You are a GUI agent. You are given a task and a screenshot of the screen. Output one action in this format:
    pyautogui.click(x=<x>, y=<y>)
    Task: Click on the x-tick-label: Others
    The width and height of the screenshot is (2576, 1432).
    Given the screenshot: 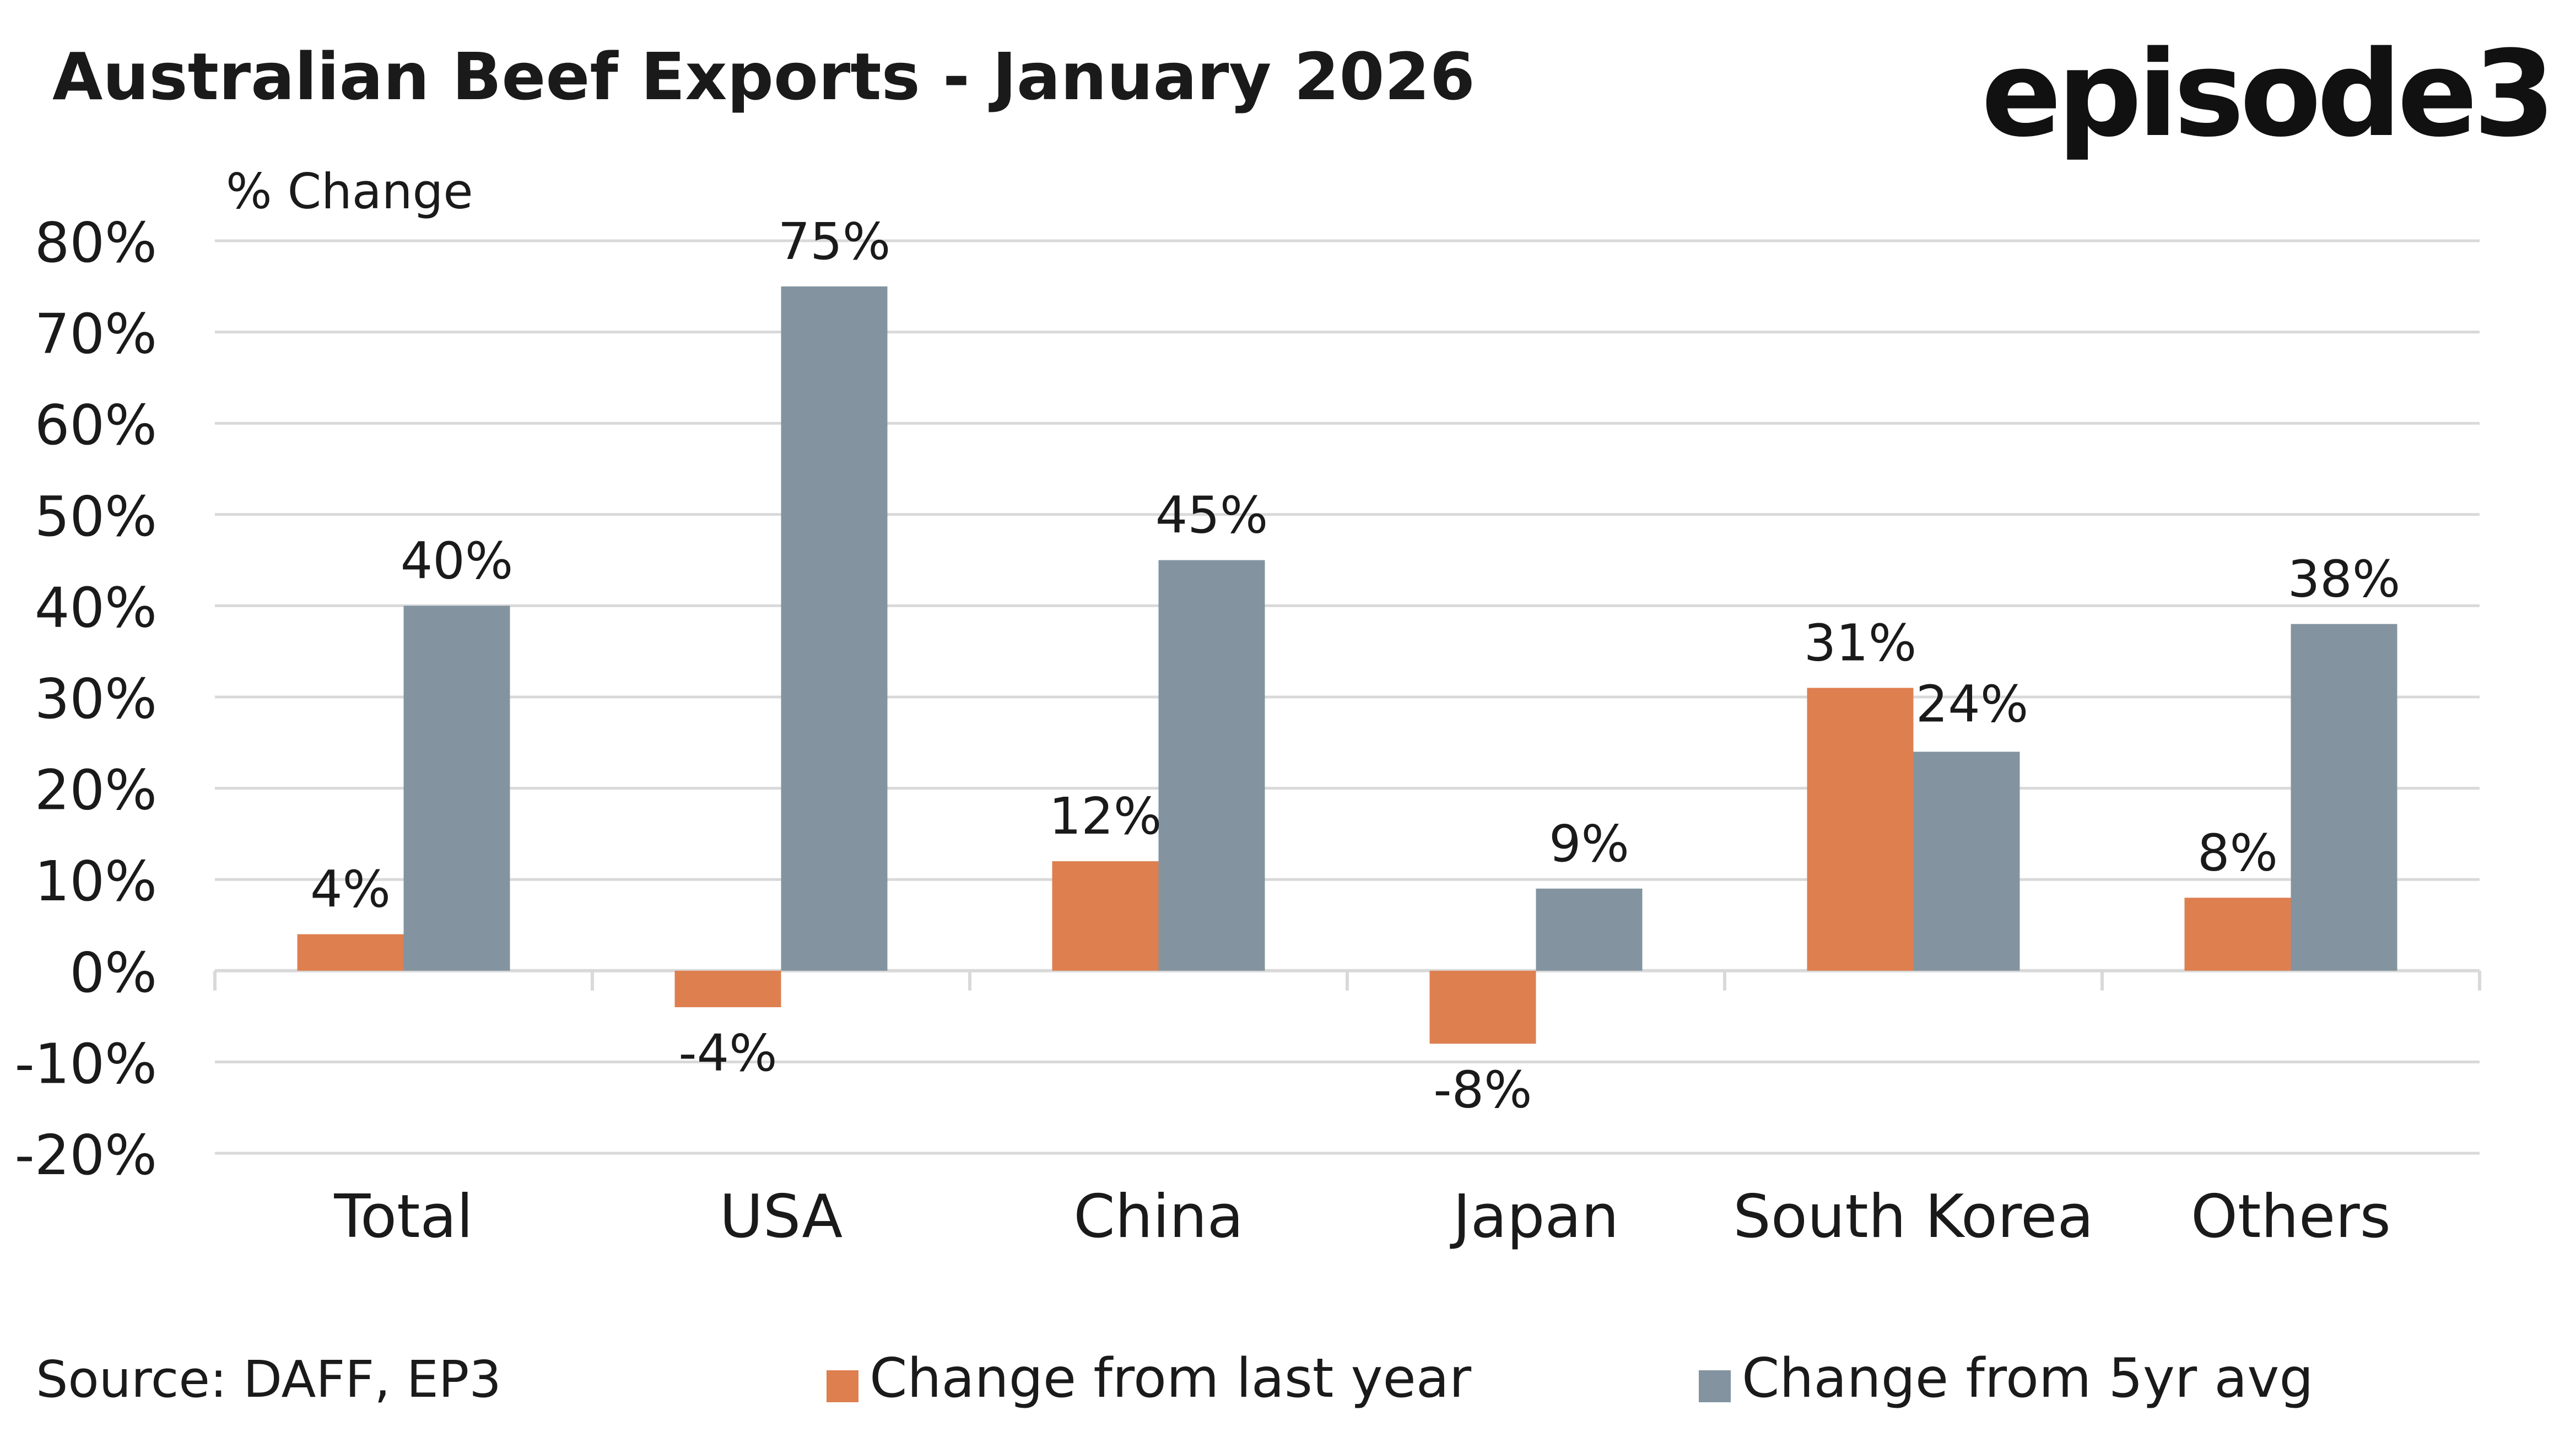 What is the action you would take?
    pyautogui.click(x=2291, y=1217)
    